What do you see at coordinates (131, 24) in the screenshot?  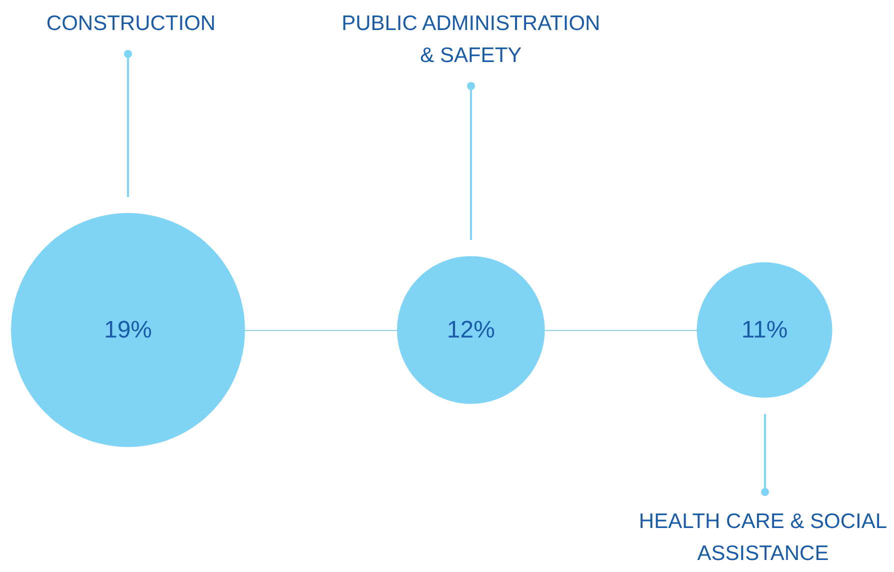 I see `category-label: CONSTRUCTION` at bounding box center [131, 24].